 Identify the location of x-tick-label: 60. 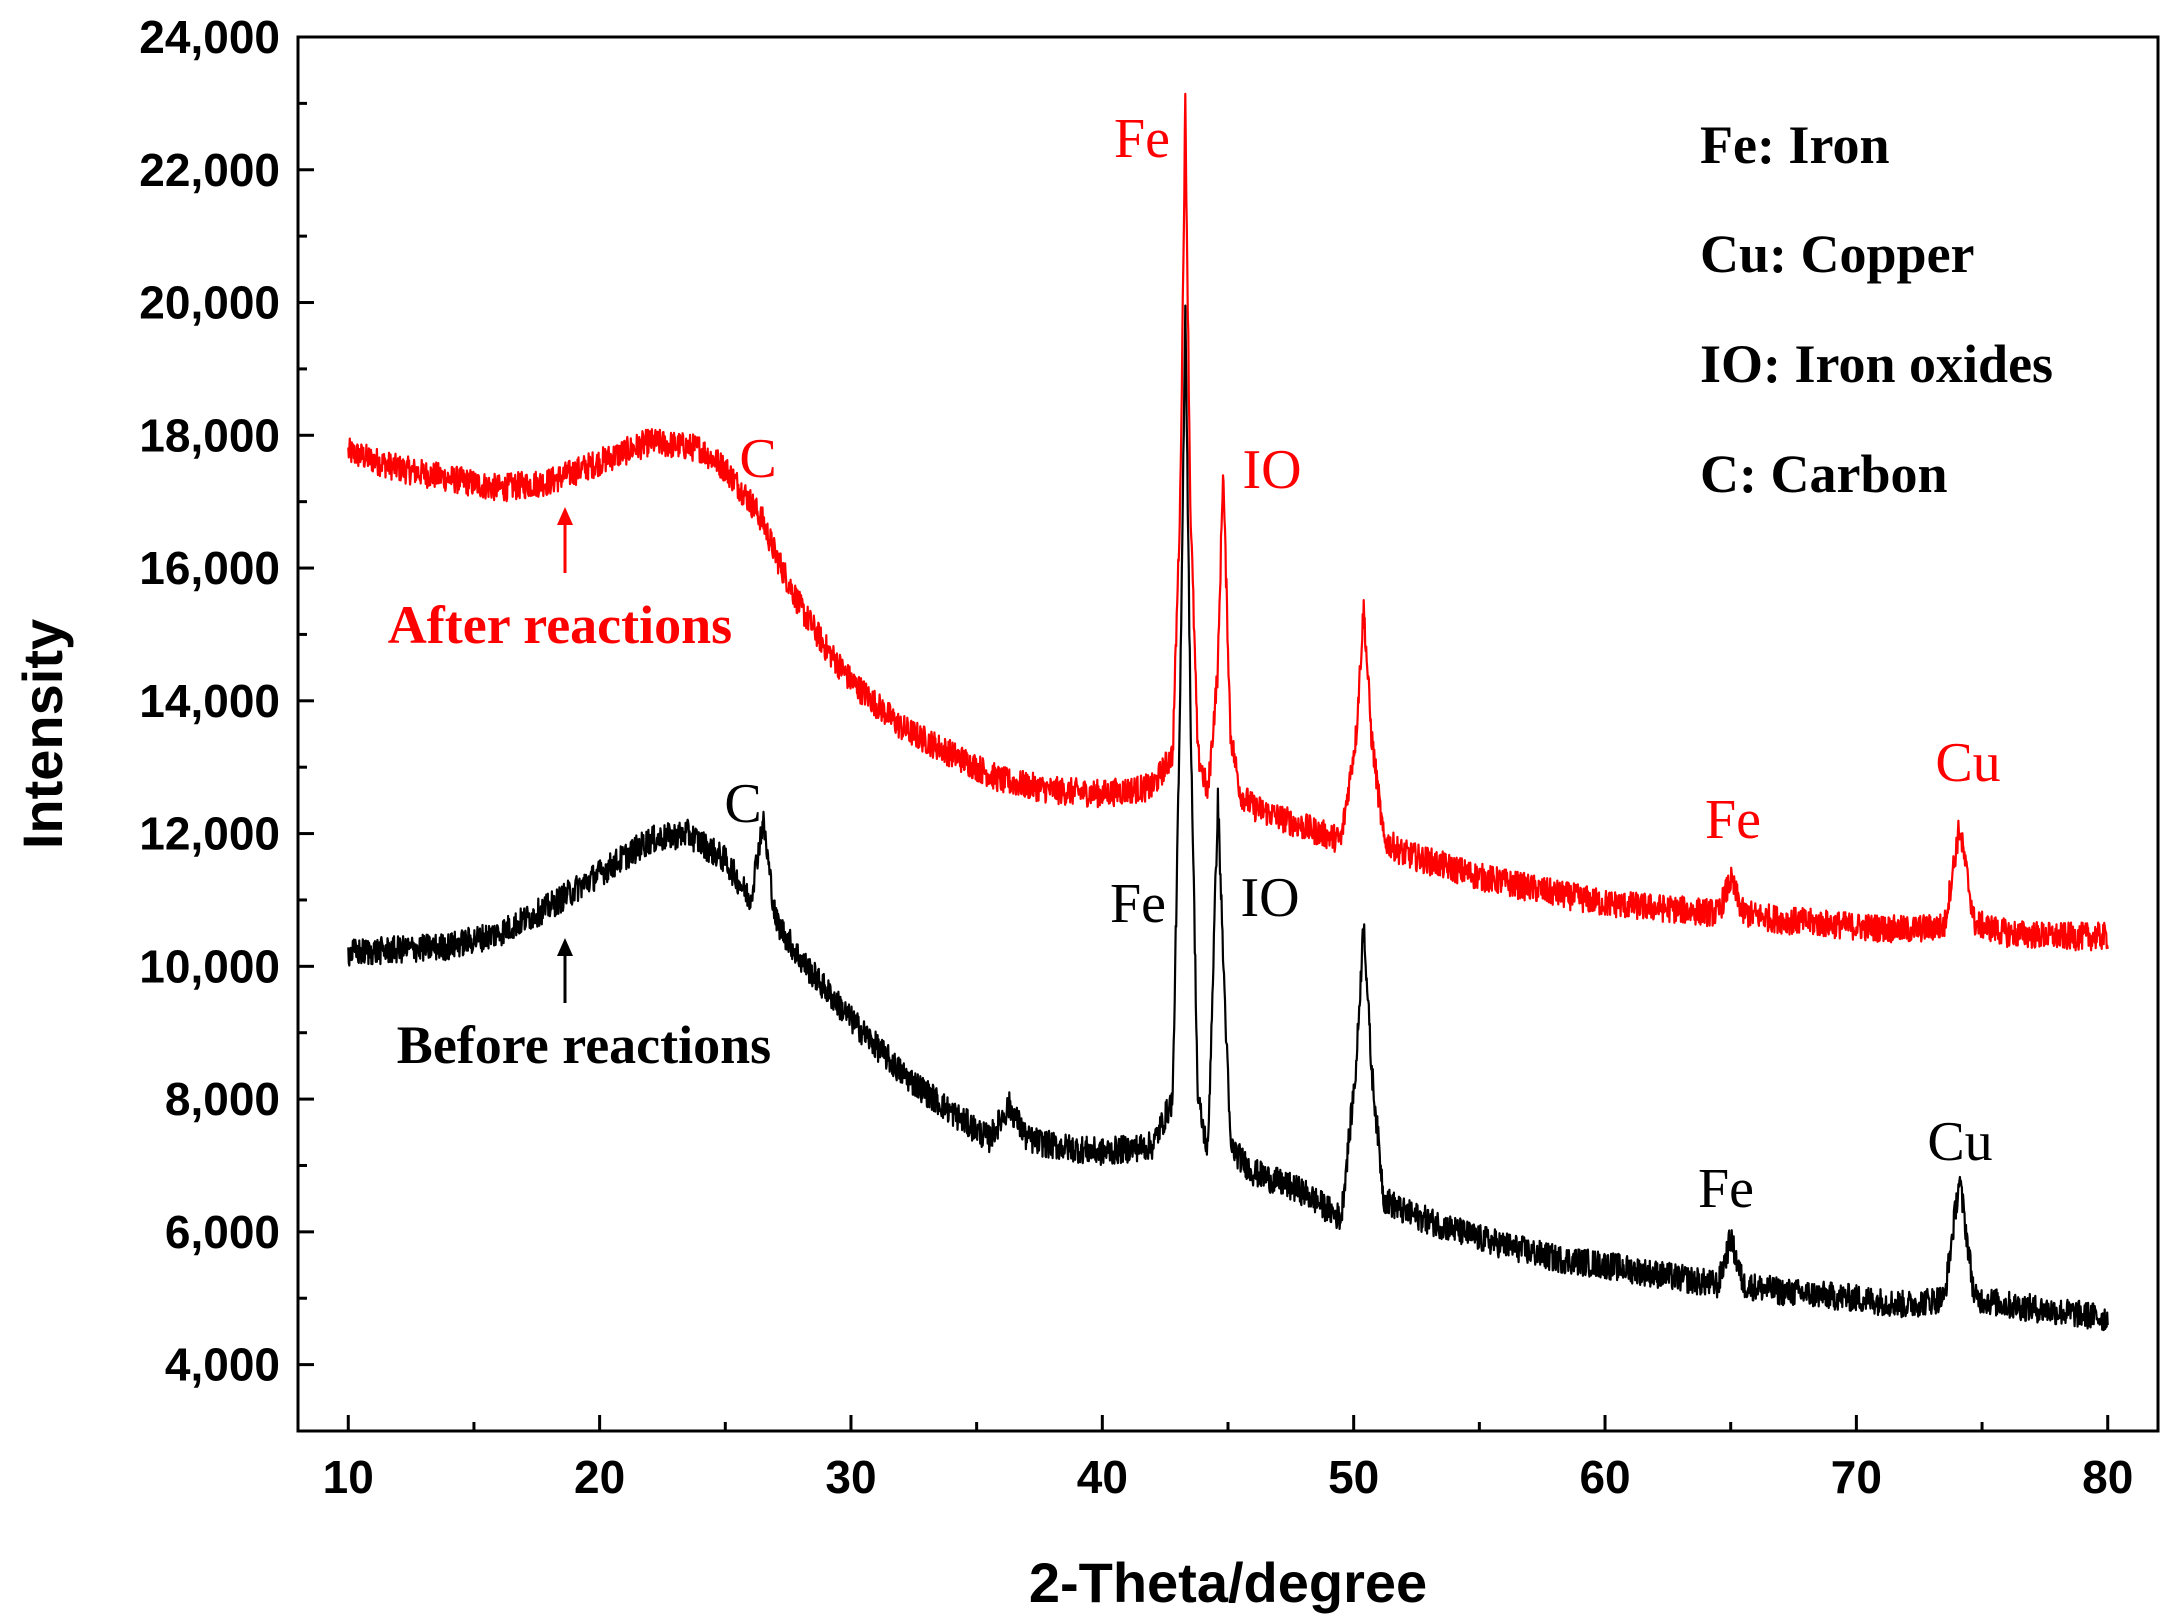
(1604, 1477).